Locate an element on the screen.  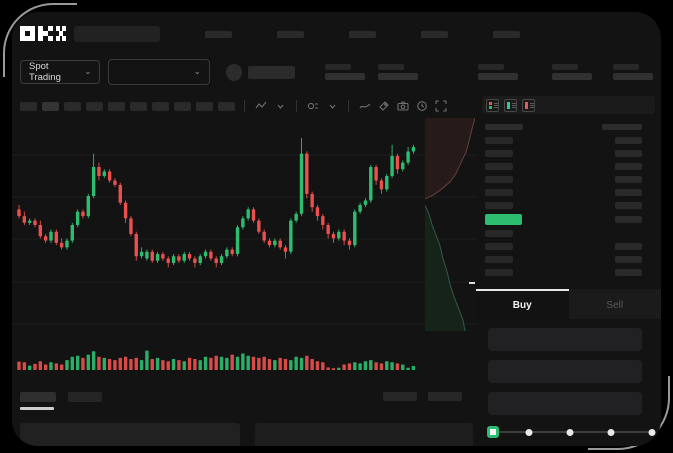
chevron-down-icon: ⌄ is located at coordinates (197, 71).